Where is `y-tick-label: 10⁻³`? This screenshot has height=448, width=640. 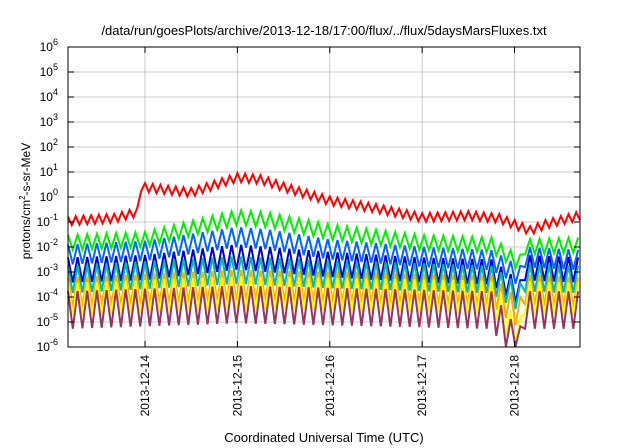 y-tick-label: 10⁻³ is located at coordinates (47, 270).